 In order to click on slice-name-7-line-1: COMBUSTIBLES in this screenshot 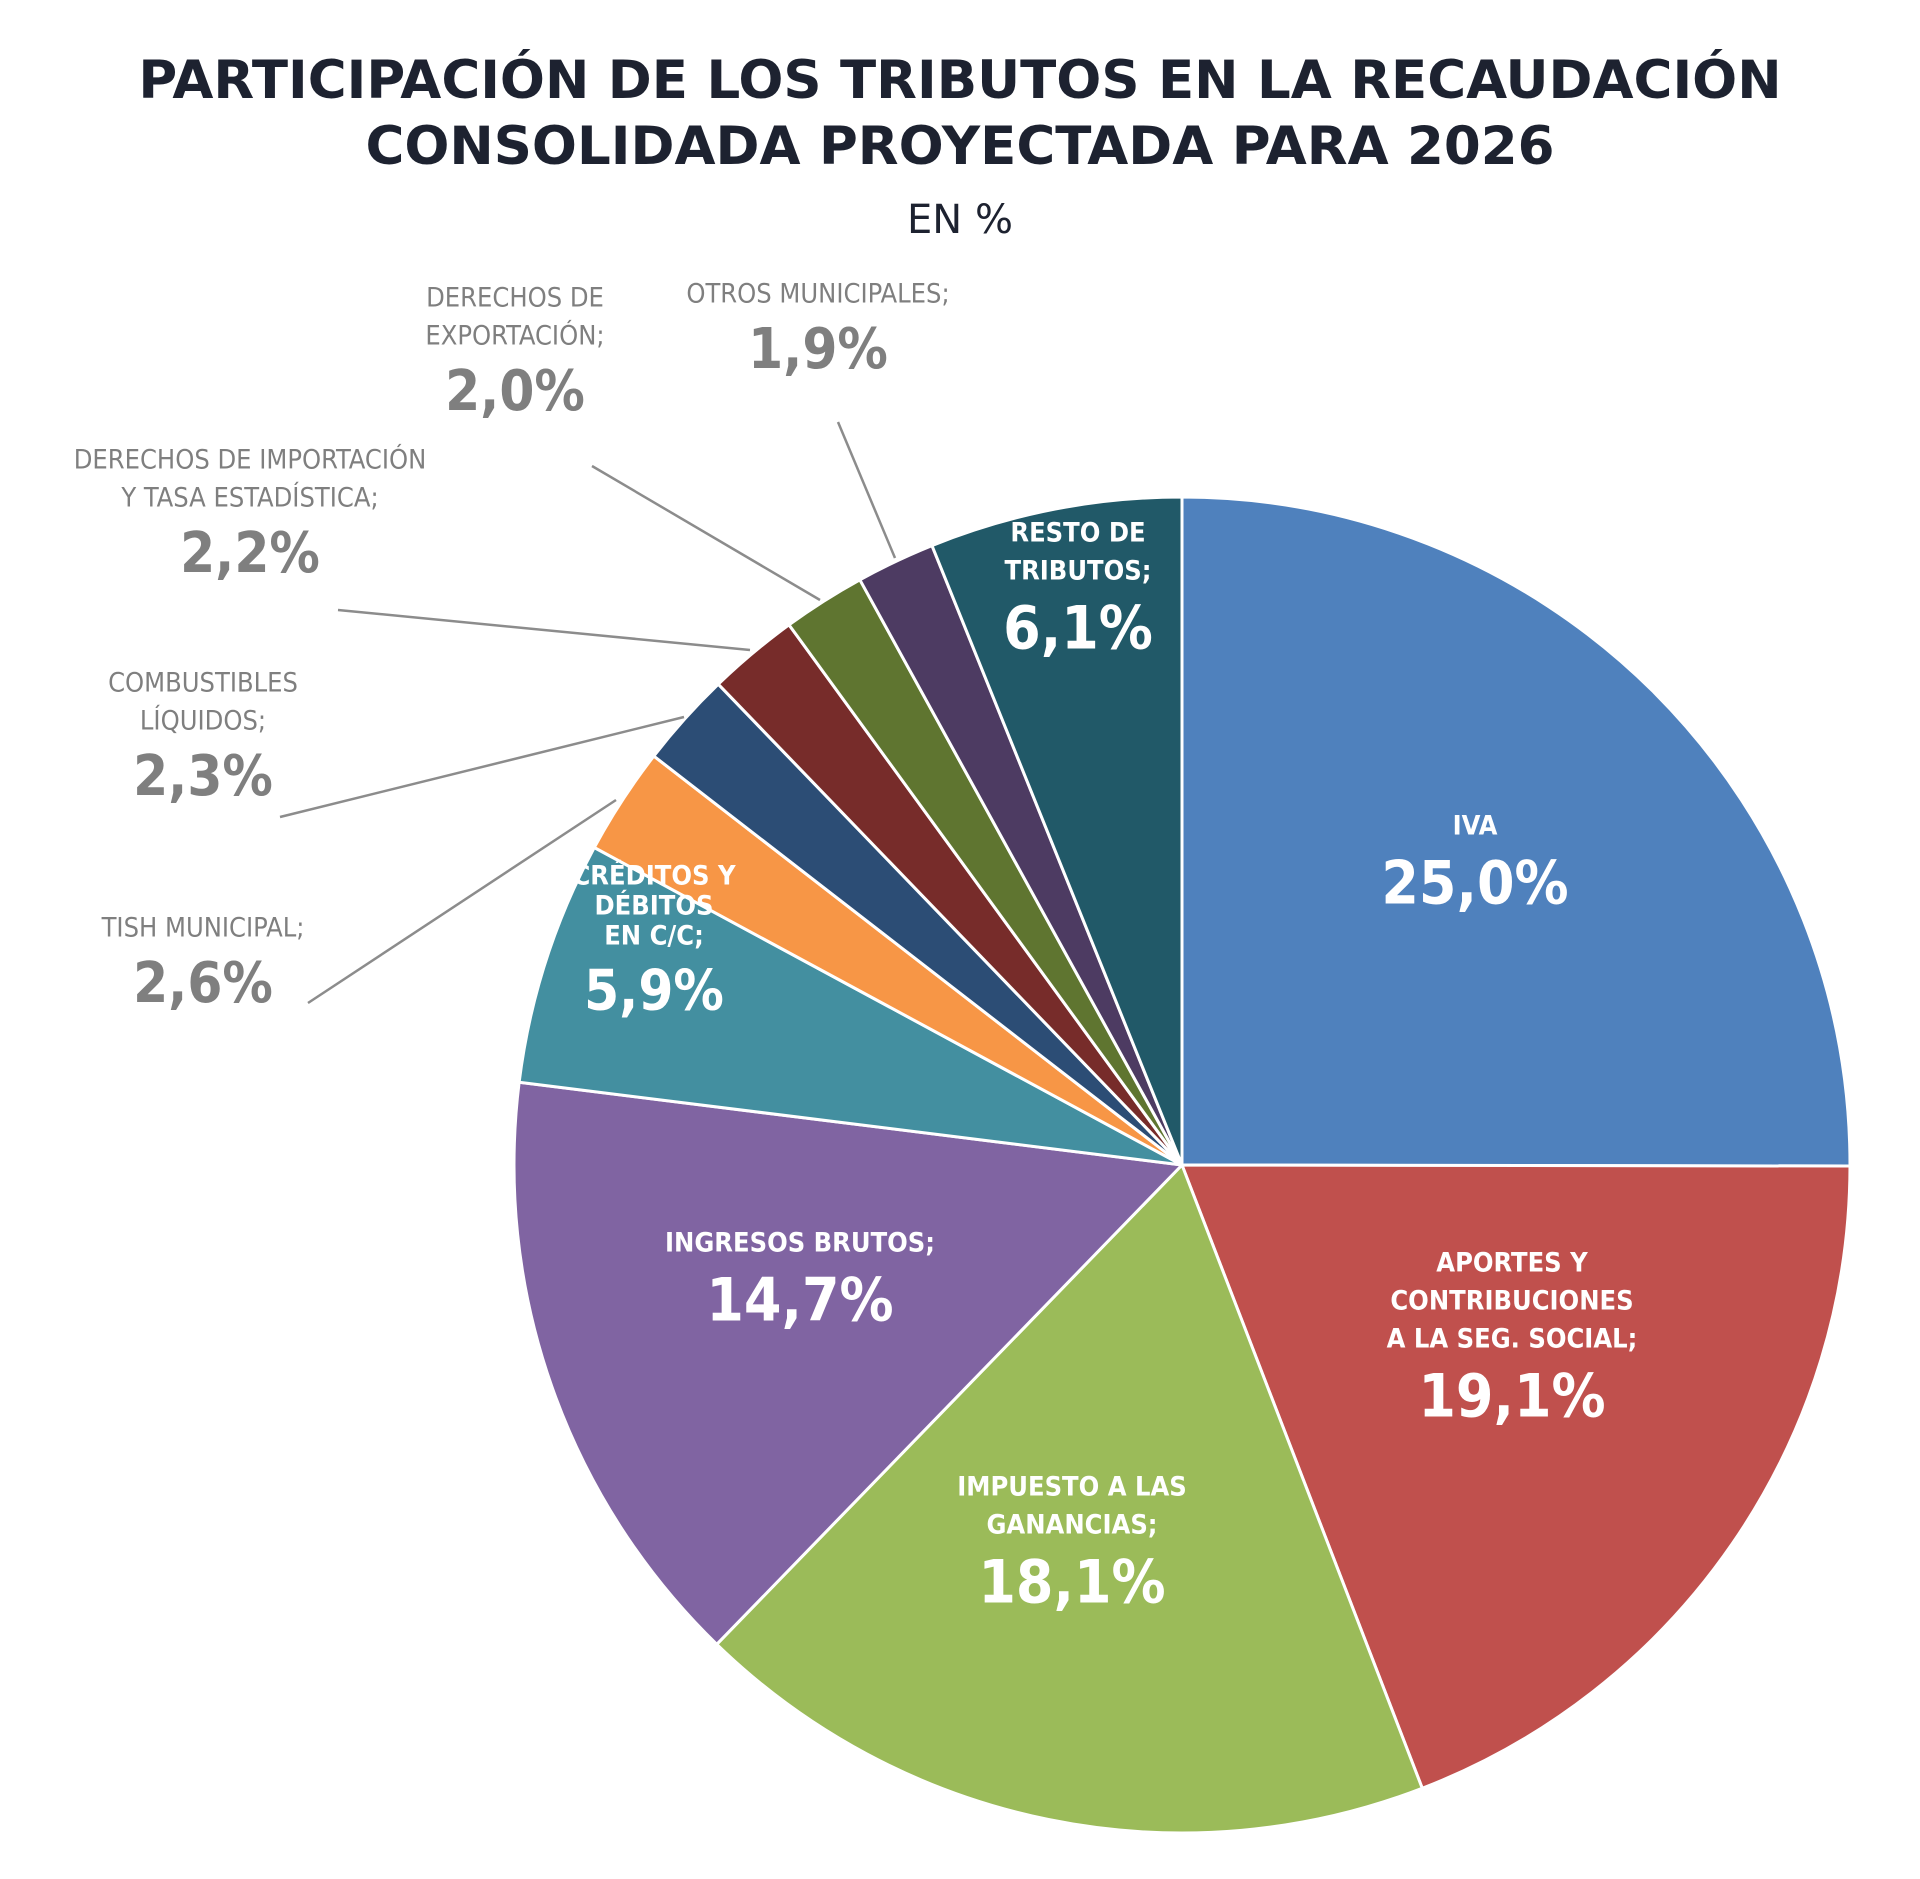, I will do `click(203, 683)`.